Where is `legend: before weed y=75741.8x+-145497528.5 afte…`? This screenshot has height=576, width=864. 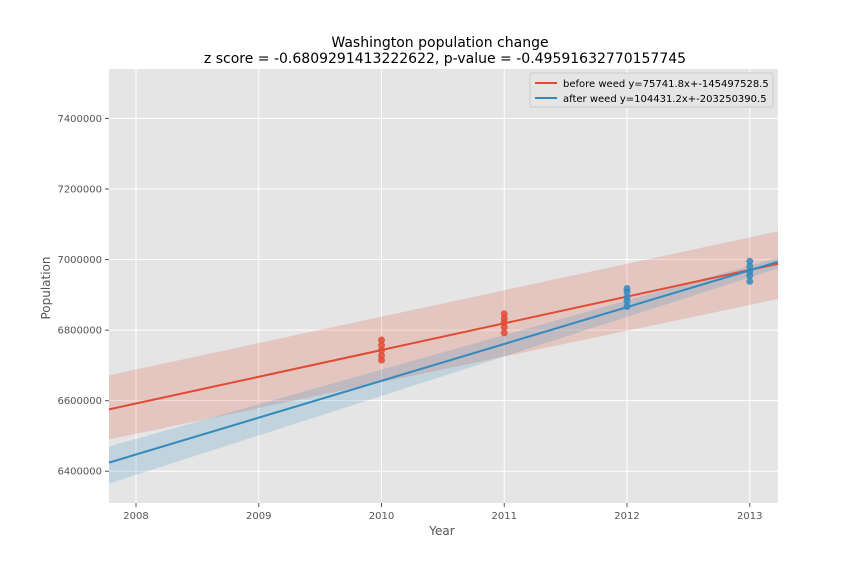
legend: before weed y=75741.8x+-145497528.5 afte… is located at coordinates (651, 90).